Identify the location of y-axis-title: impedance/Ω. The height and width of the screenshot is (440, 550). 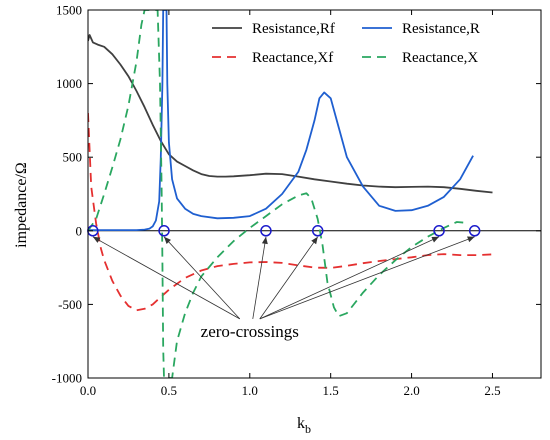
(21, 205).